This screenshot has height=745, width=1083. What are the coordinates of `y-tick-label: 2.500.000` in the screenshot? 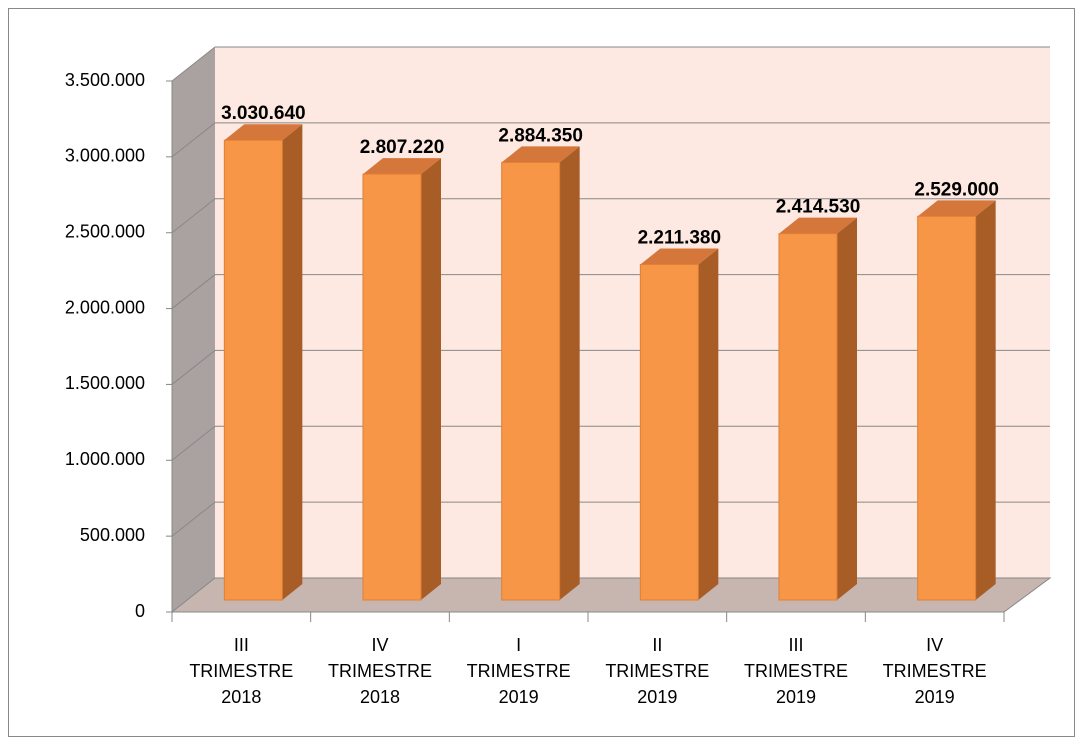 It's located at (105, 231).